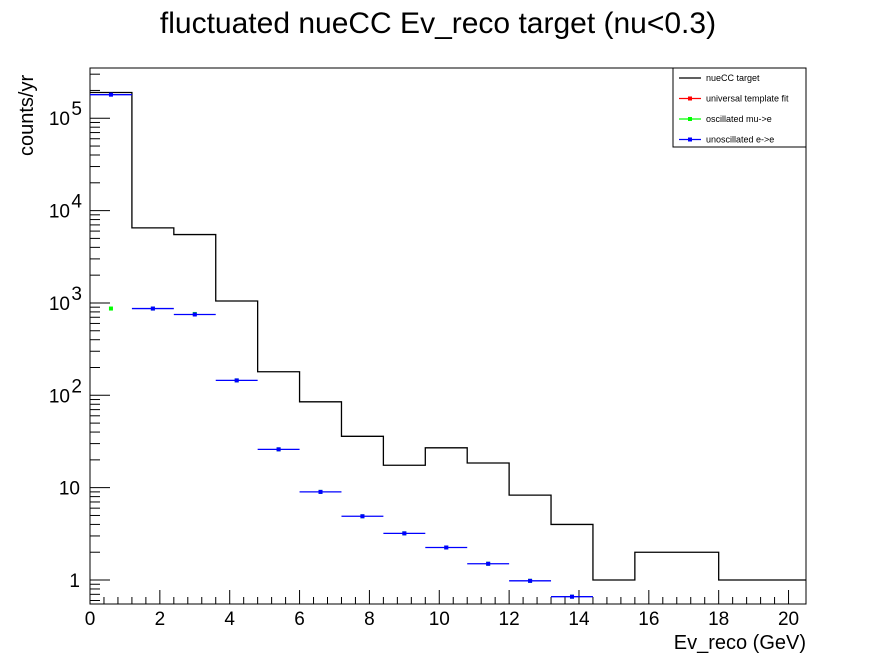 The image size is (896, 672). What do you see at coordinates (369, 619) in the screenshot?
I see `x-tick-label: 8` at bounding box center [369, 619].